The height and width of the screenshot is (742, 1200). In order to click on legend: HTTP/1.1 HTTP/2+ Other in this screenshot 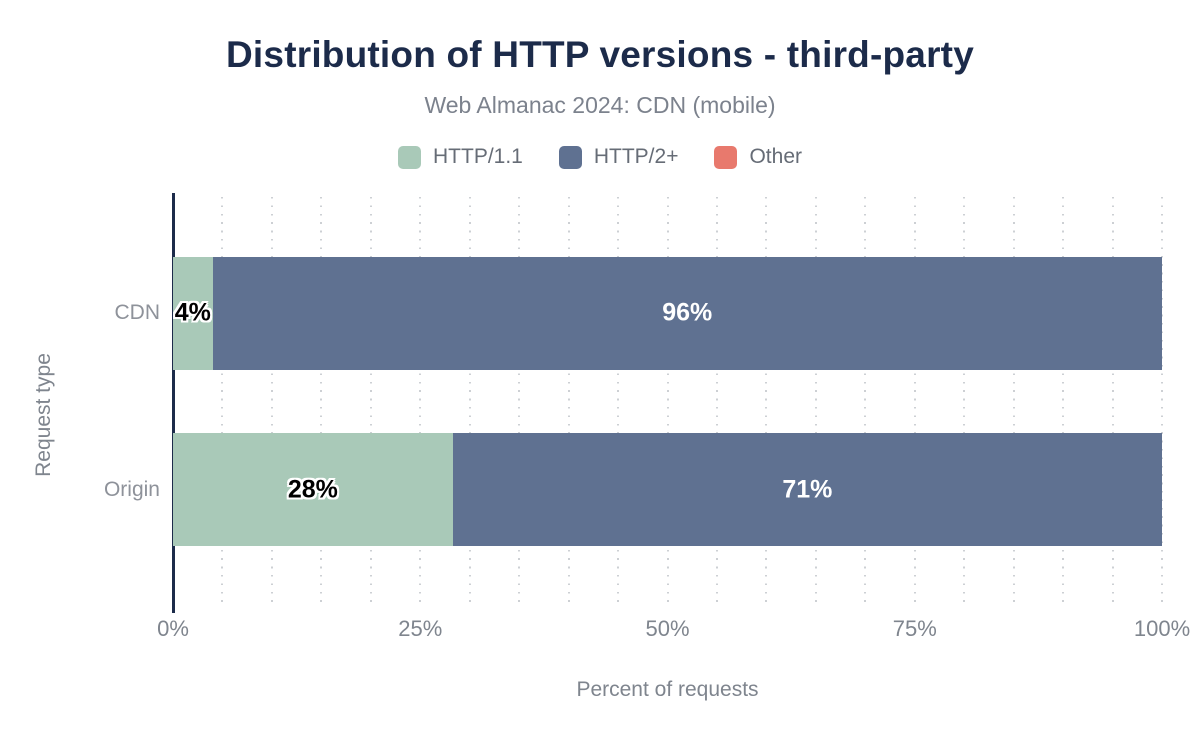, I will do `click(600, 157)`.